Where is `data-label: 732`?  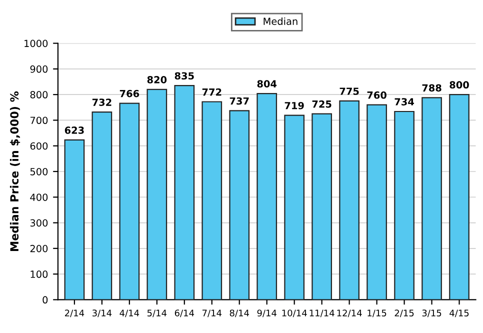 data-label: 732 is located at coordinates (102, 102).